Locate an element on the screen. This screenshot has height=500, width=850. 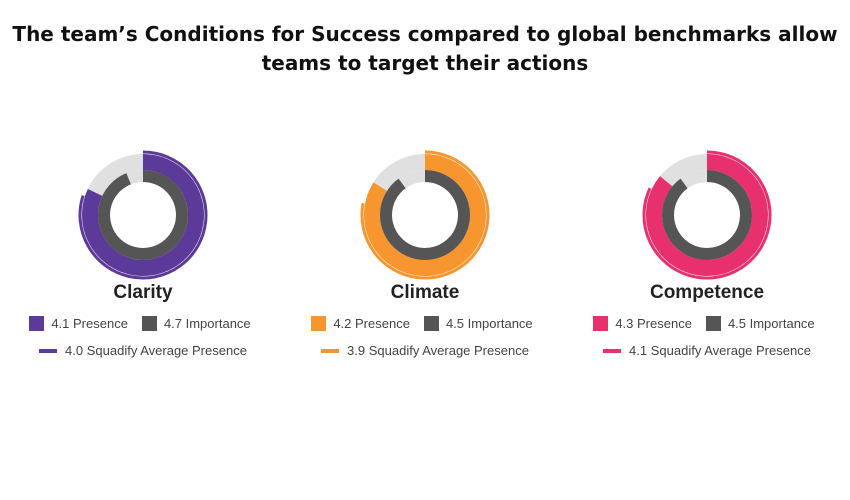
legend-presence: 4.1 Presence is located at coordinates (78, 323).